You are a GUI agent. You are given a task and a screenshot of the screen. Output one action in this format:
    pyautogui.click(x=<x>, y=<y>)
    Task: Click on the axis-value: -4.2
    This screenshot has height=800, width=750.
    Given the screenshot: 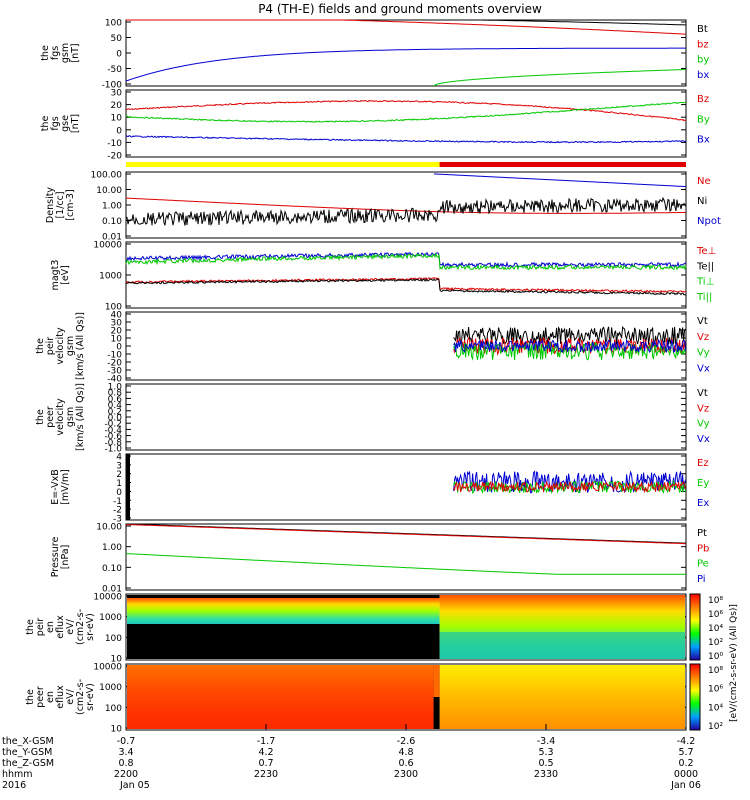 What is the action you would take?
    pyautogui.click(x=686, y=741)
    